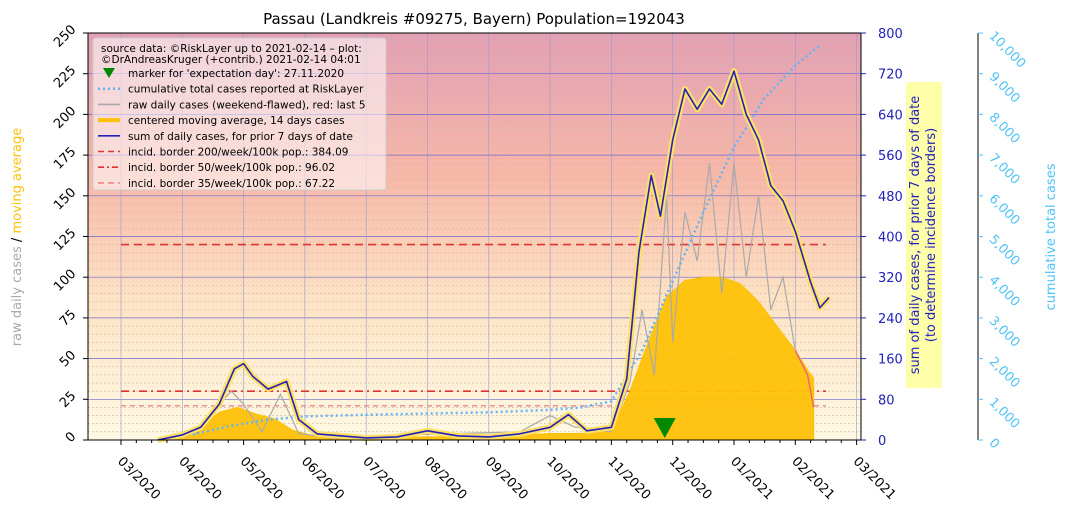 Image resolution: width=1069 pixels, height=513 pixels. I want to click on left-tick-label: 175, so click(65, 158).